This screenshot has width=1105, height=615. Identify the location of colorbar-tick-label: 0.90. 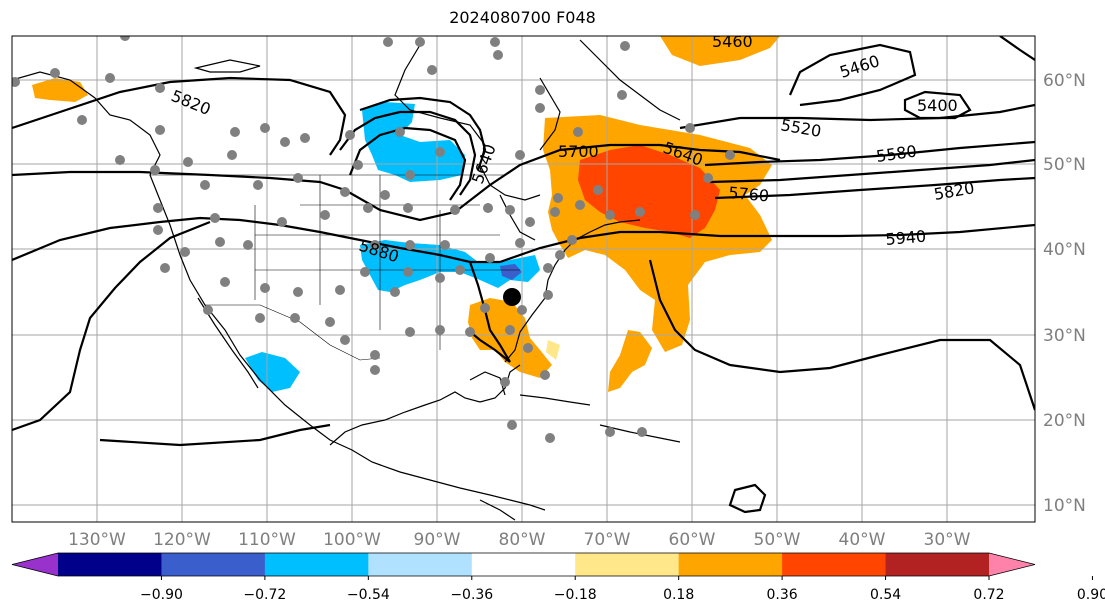
(1091, 595).